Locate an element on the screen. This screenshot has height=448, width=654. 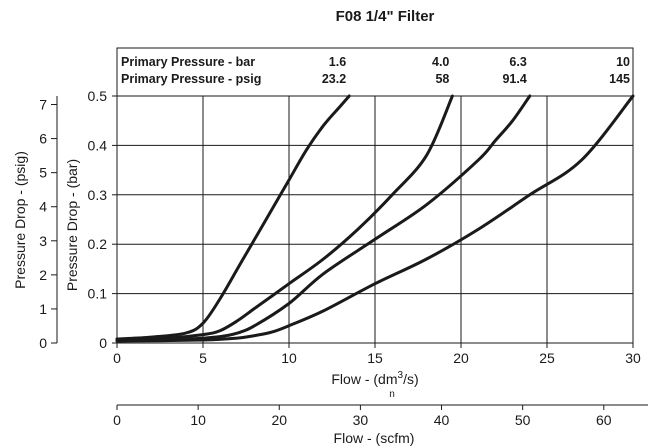
scfm-tick-label: 50 is located at coordinates (523, 420).